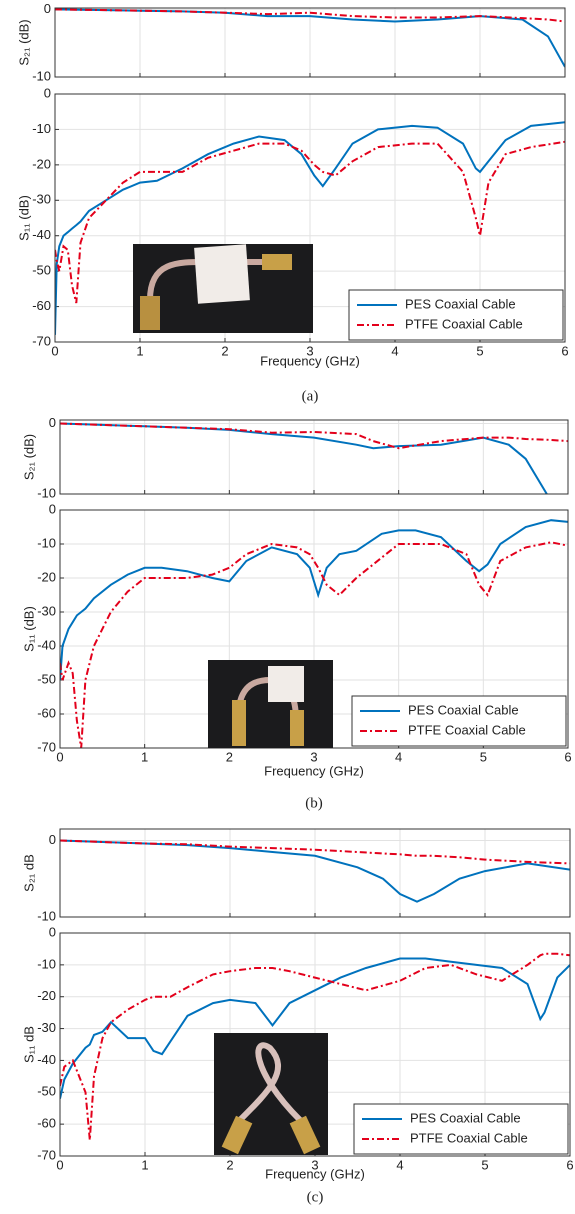 This screenshot has width=575, height=1214. What do you see at coordinates (223, 288) in the screenshot?
I see `photo-inset-a` at bounding box center [223, 288].